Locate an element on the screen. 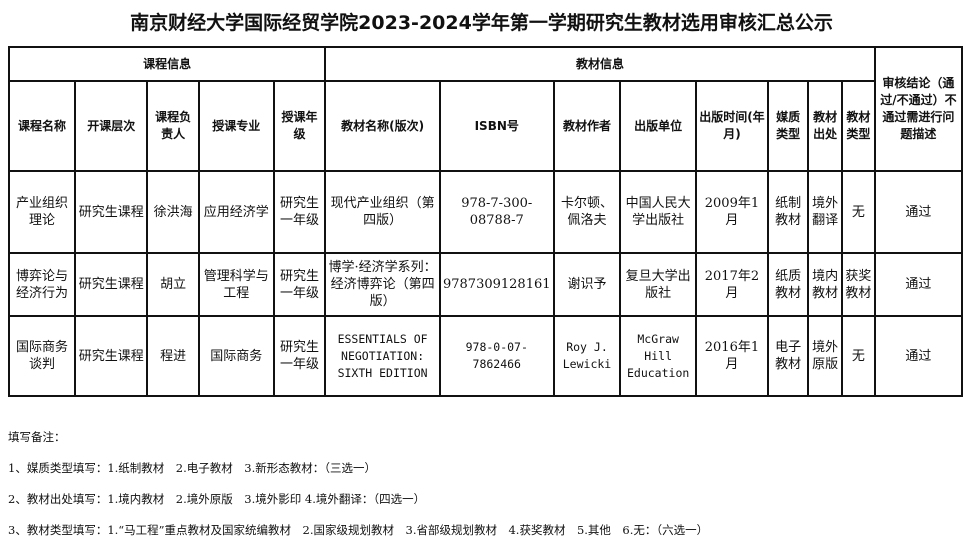 The height and width of the screenshot is (554, 963). table-cell: 国际商务谈判 is located at coordinates (42, 356).